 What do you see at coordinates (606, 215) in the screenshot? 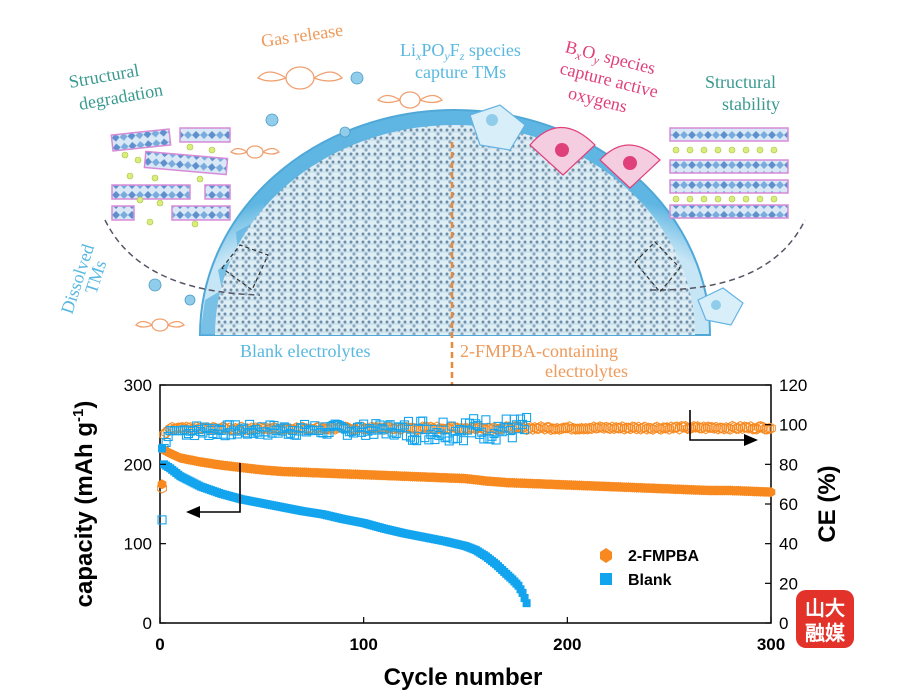
I see `capture-net-icon` at bounding box center [606, 215].